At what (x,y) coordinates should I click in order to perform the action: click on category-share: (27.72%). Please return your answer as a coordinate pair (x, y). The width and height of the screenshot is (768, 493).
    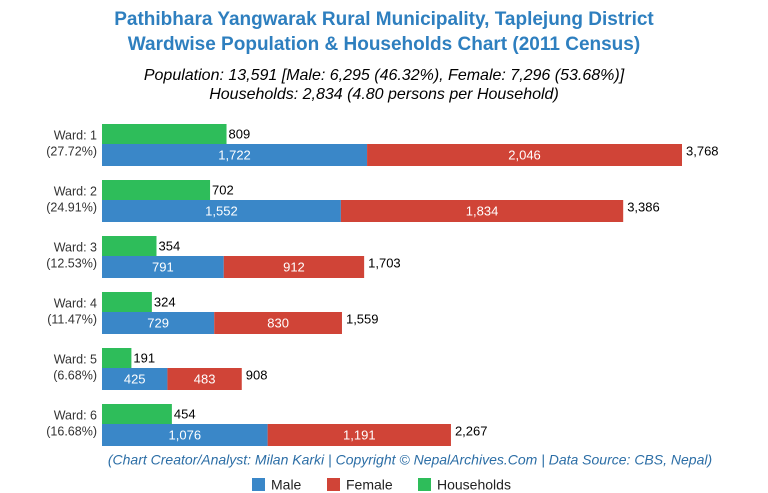
    Looking at the image, I should click on (71, 151).